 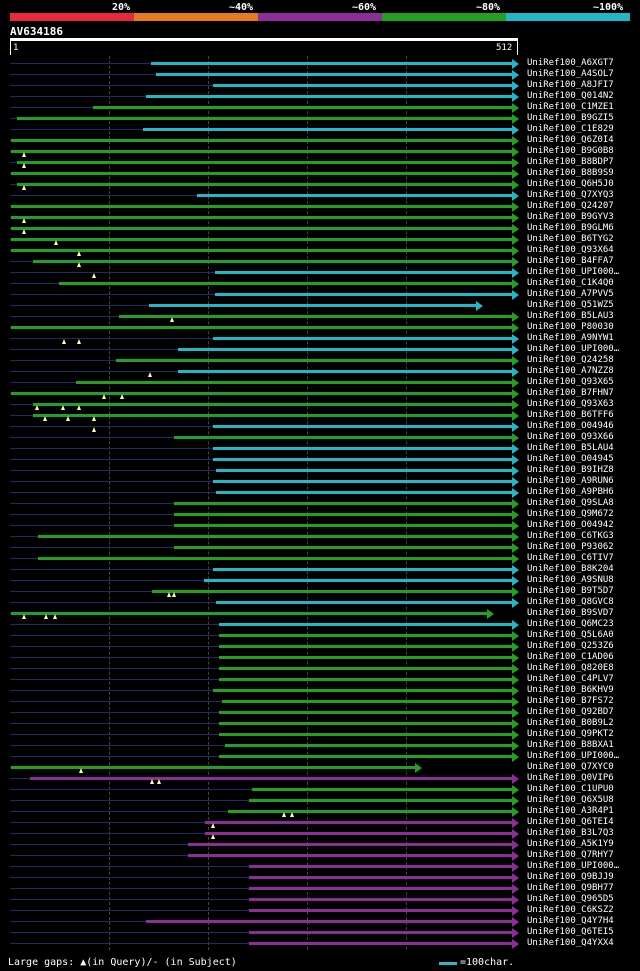 What do you see at coordinates (570, 426) in the screenshot?
I see `hit-label: UniRef100_O04946` at bounding box center [570, 426].